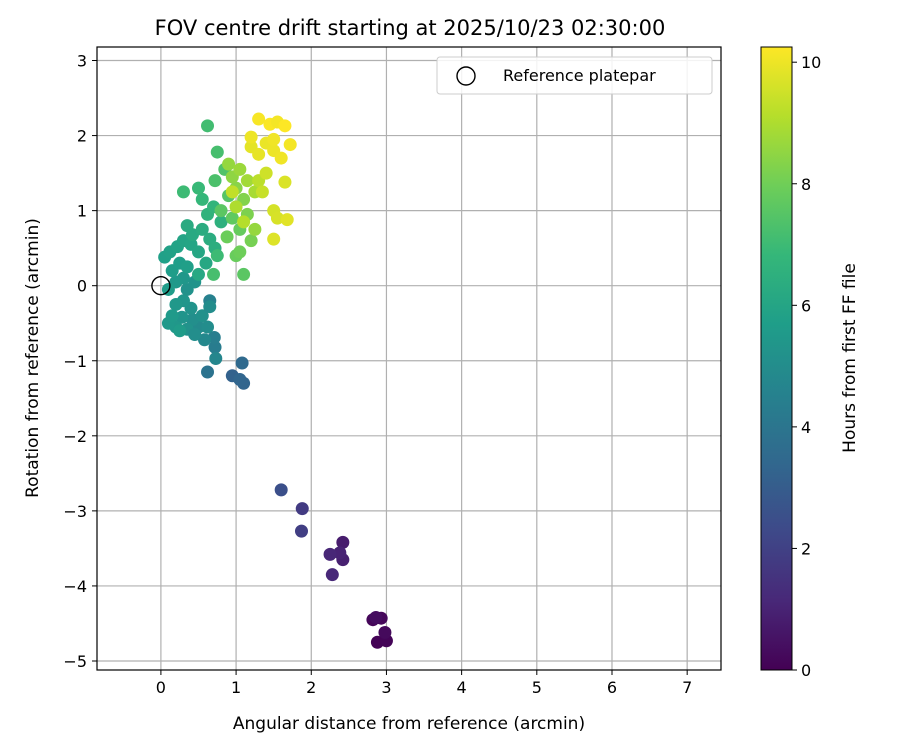 The width and height of the screenshot is (900, 754). Describe the element at coordinates (850, 358) in the screenshot. I see `colorbar-label: Hours from first FF file` at that location.